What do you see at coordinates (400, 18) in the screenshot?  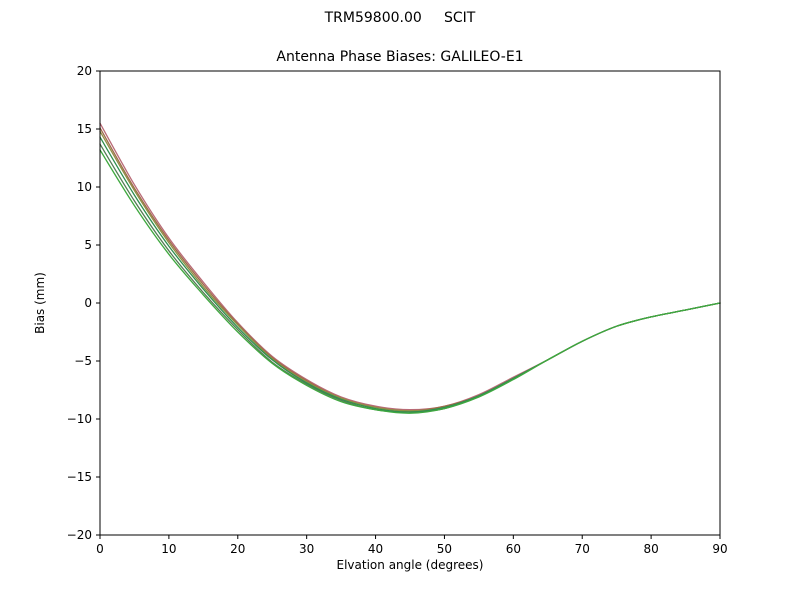 I see `figure-suptitle: TRM59800.00 SCIT` at bounding box center [400, 18].